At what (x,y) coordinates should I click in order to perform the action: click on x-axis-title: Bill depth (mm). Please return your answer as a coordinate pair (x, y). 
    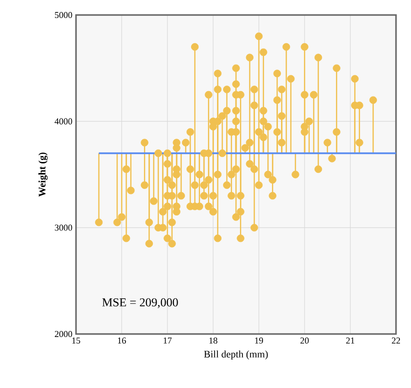
    Looking at the image, I should click on (236, 355).